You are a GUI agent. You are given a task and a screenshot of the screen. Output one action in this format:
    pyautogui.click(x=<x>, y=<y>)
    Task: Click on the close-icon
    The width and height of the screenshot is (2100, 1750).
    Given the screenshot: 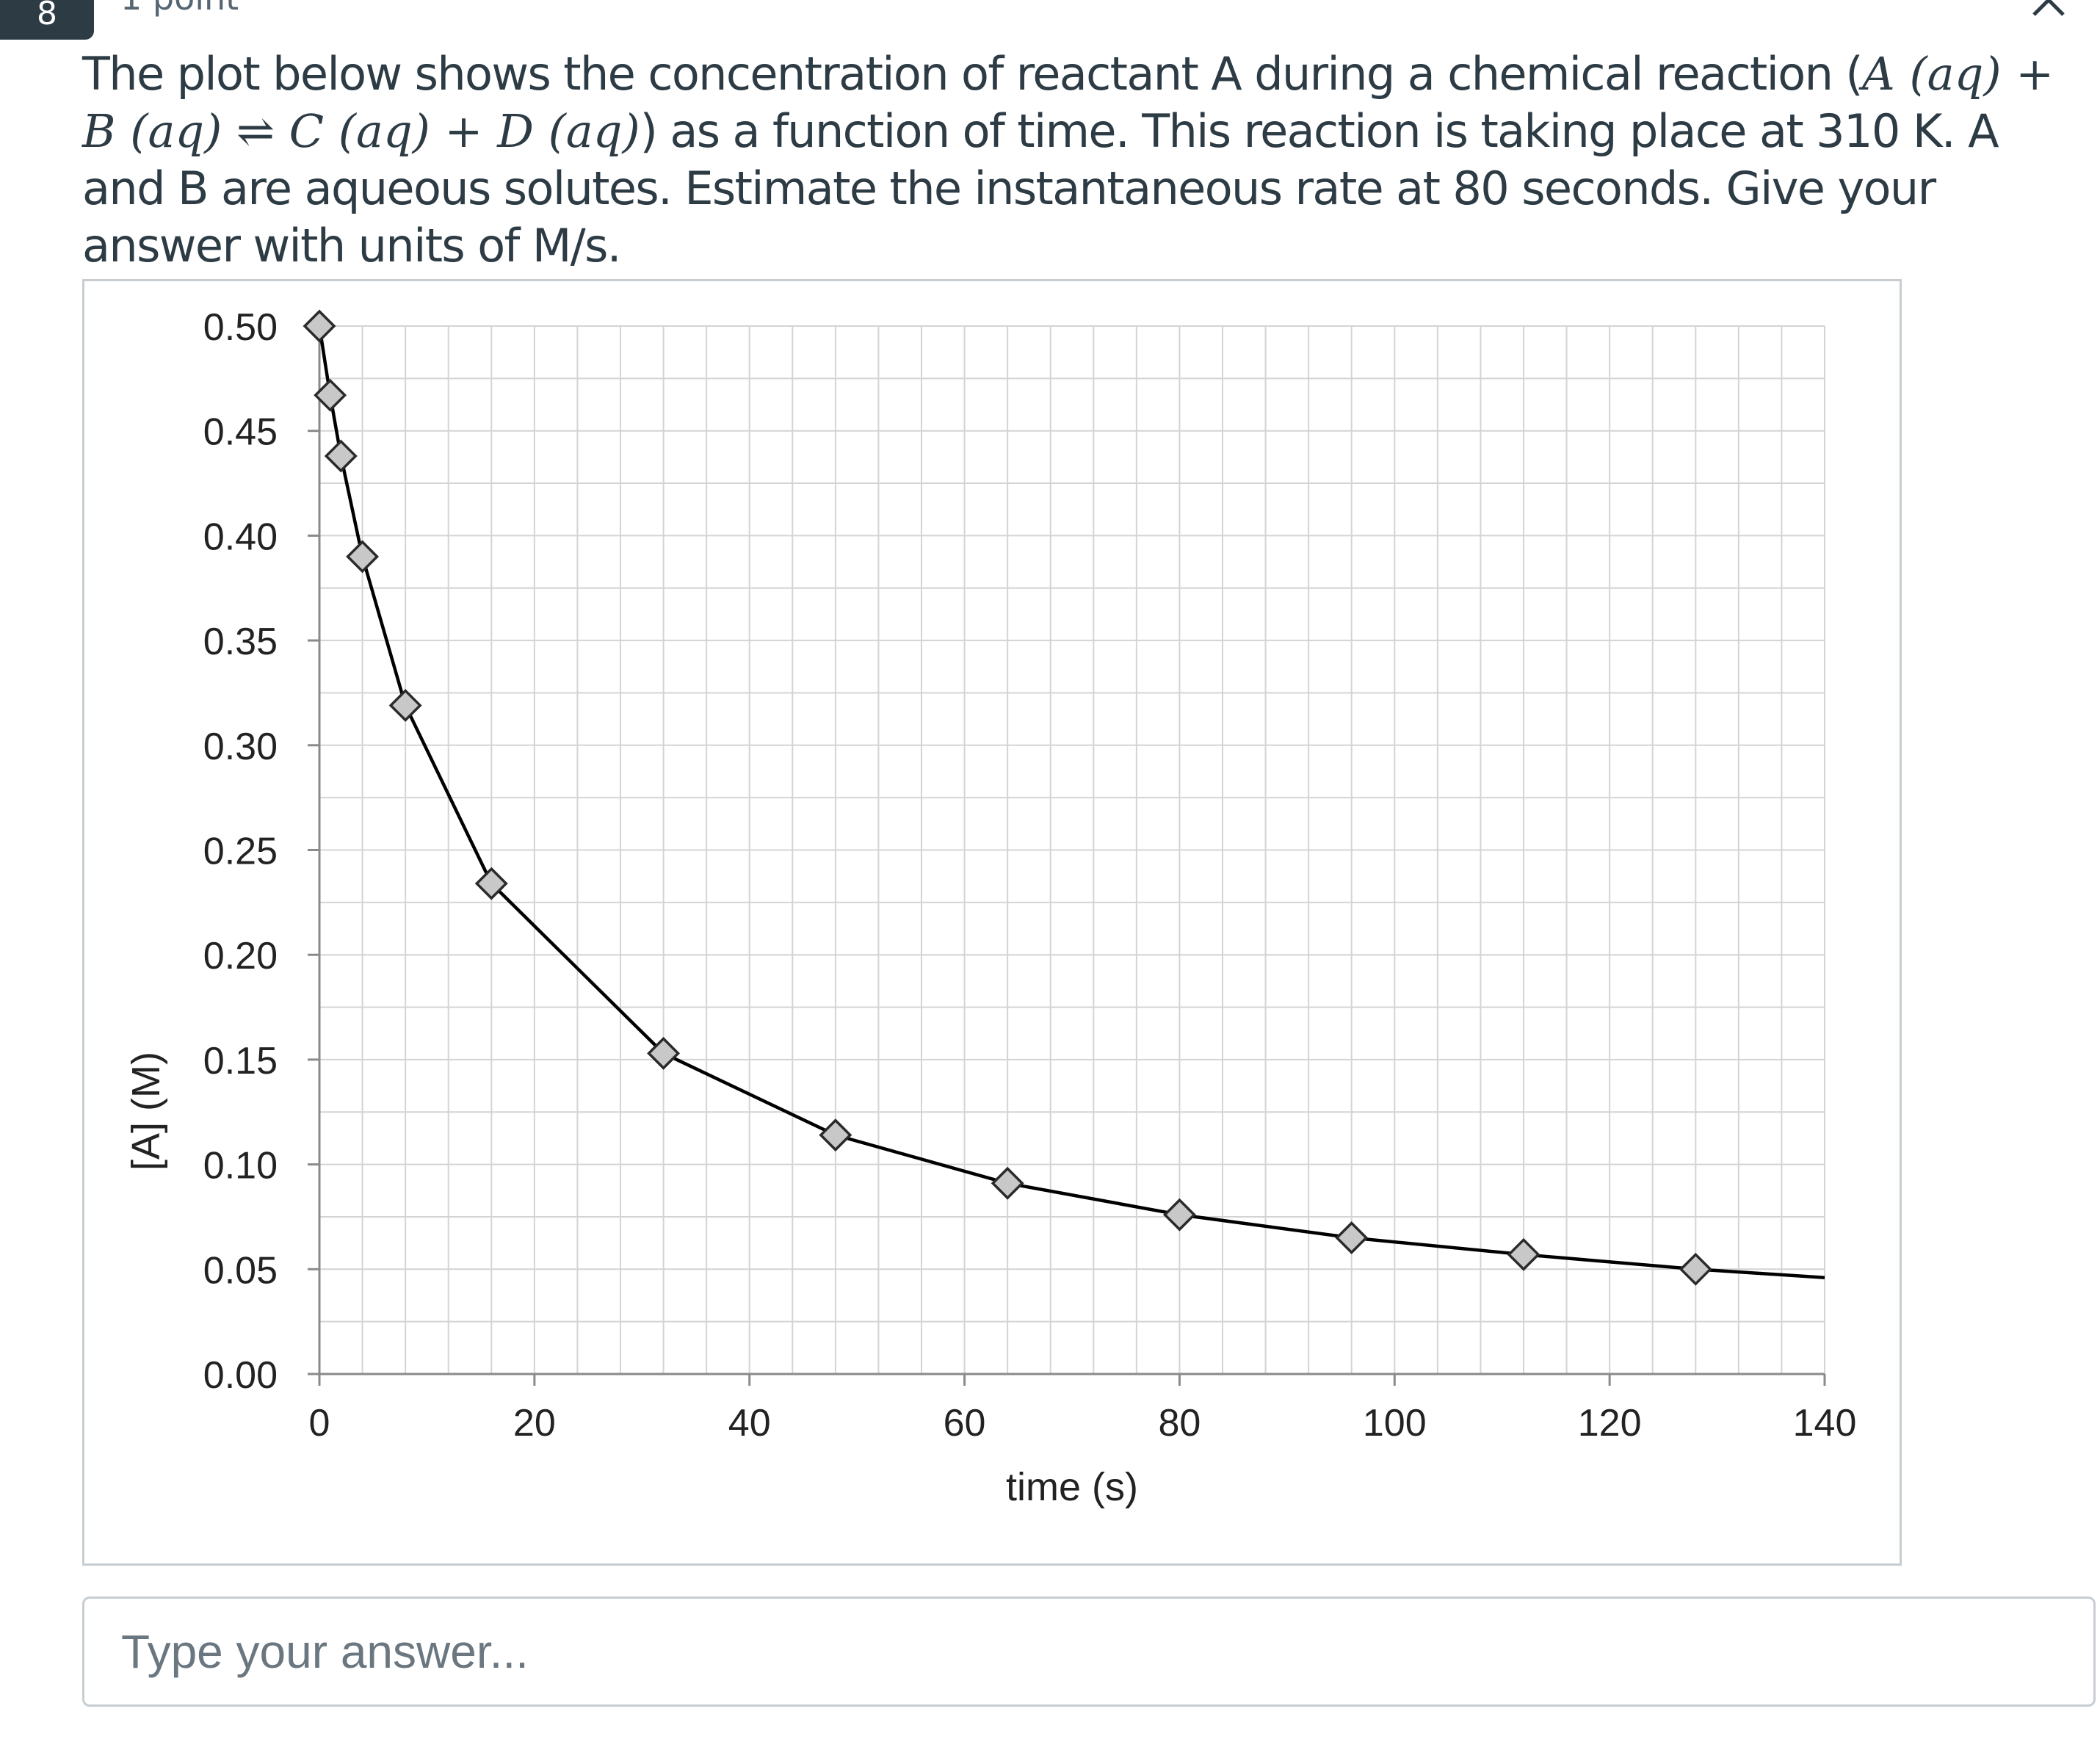 What is the action you would take?
    pyautogui.click(x=2048, y=10)
    